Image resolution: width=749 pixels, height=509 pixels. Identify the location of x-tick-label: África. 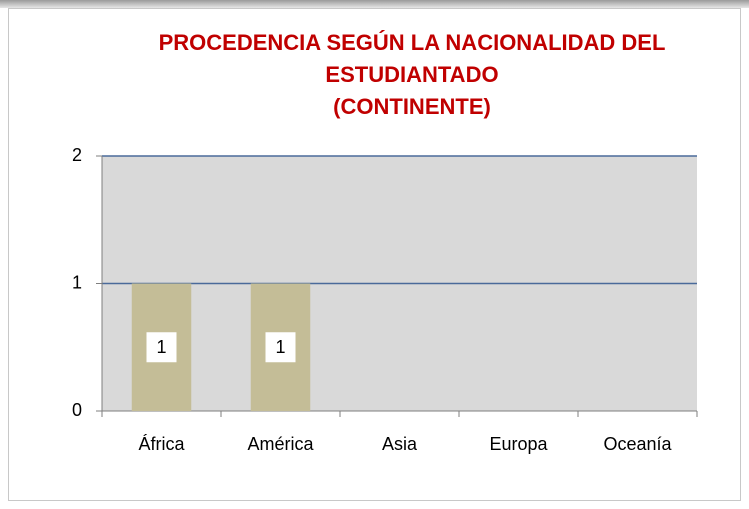
(161, 444).